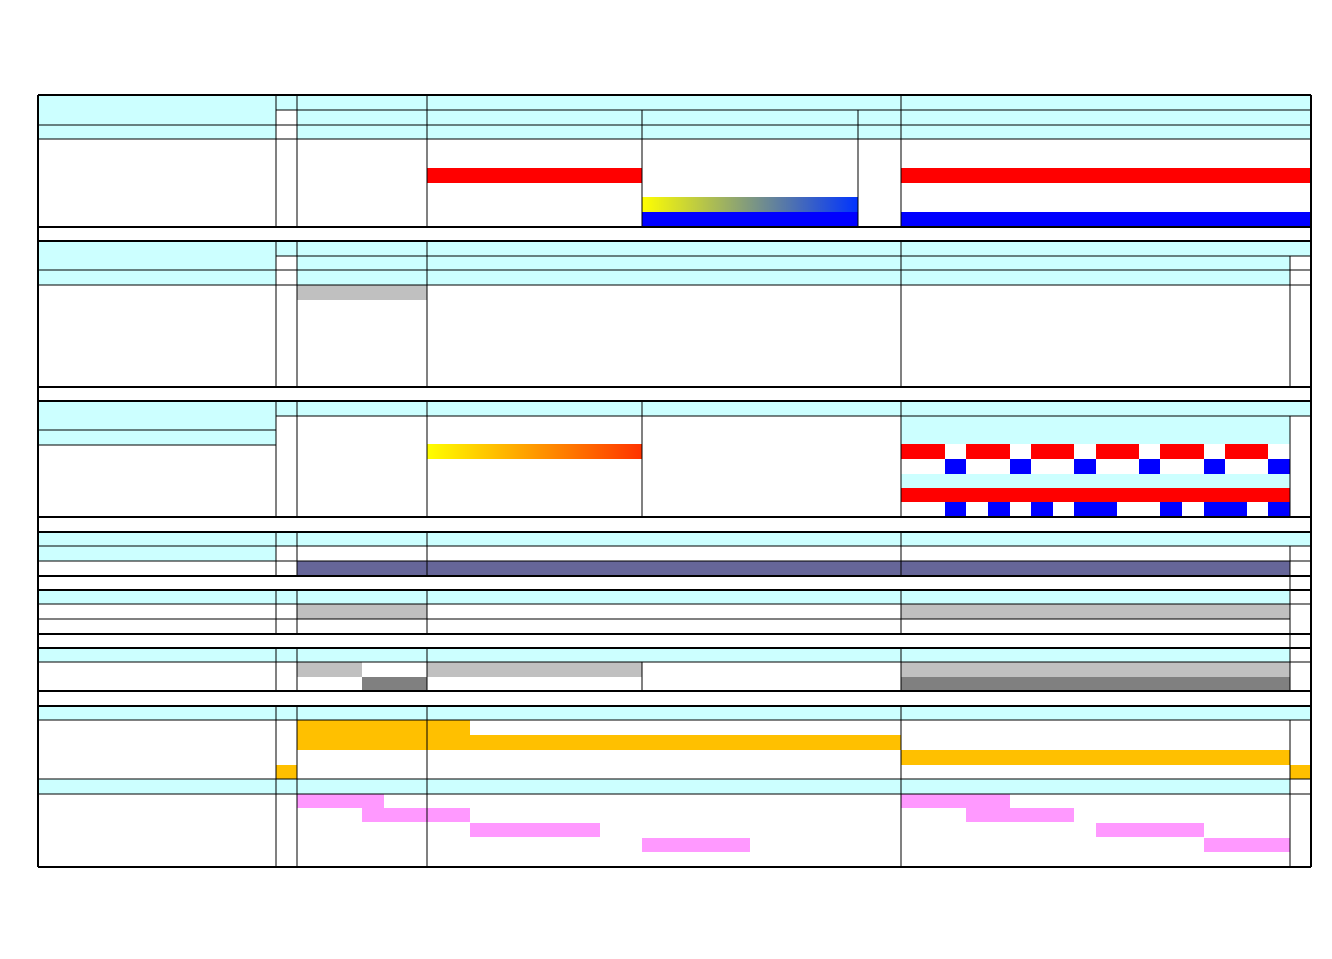  Describe the element at coordinates (793, 568) in the screenshot. I see `slate-bar` at that location.